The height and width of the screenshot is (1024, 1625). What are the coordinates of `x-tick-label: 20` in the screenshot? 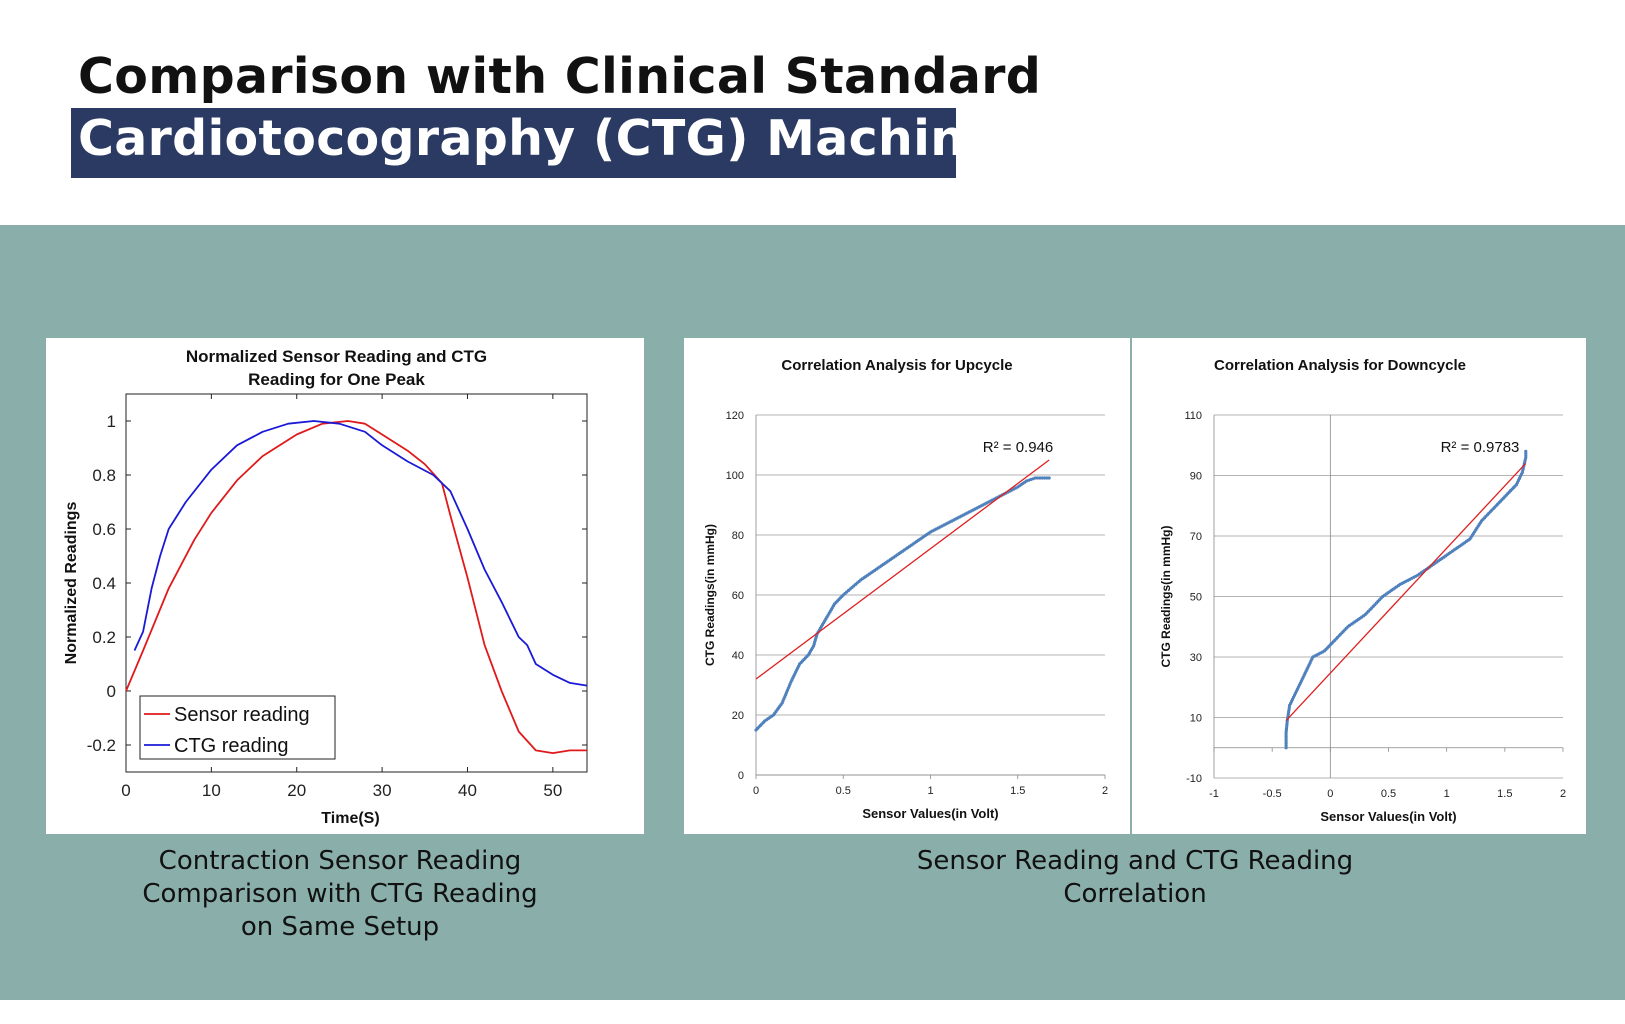 It's located at (296, 790).